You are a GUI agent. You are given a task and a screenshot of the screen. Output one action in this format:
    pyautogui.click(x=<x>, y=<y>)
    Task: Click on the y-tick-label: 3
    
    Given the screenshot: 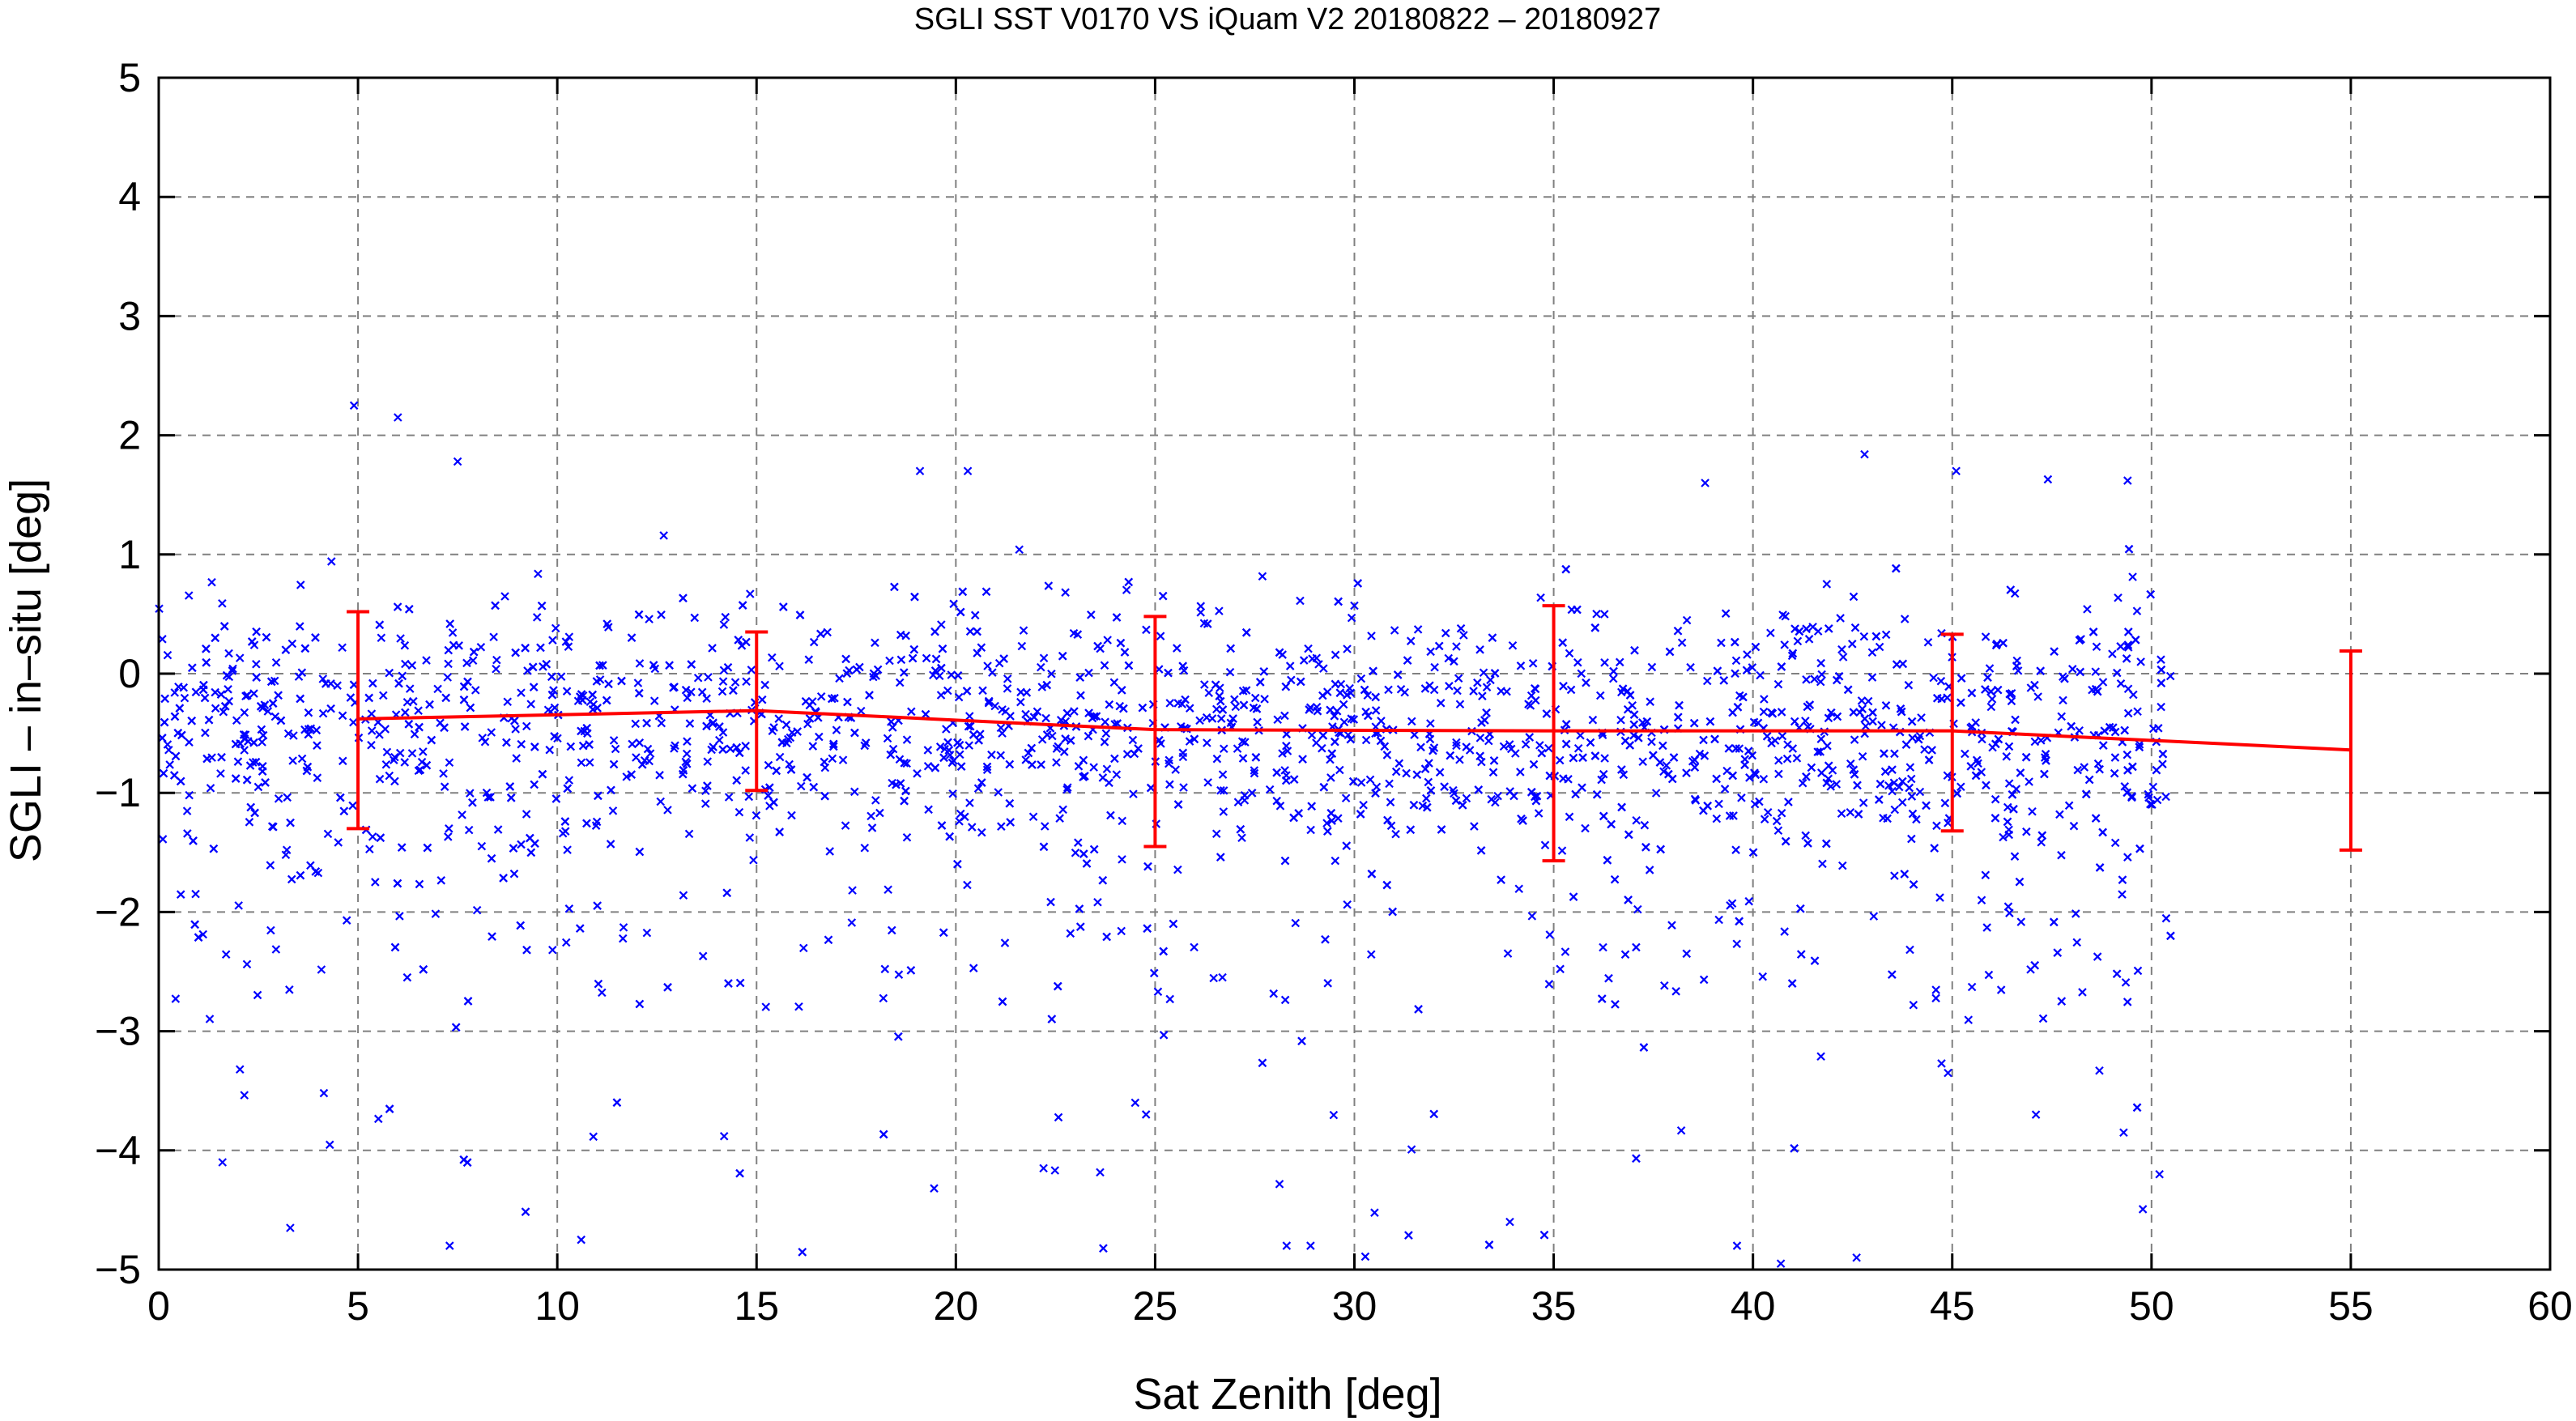 What is the action you would take?
    pyautogui.click(x=129, y=315)
    